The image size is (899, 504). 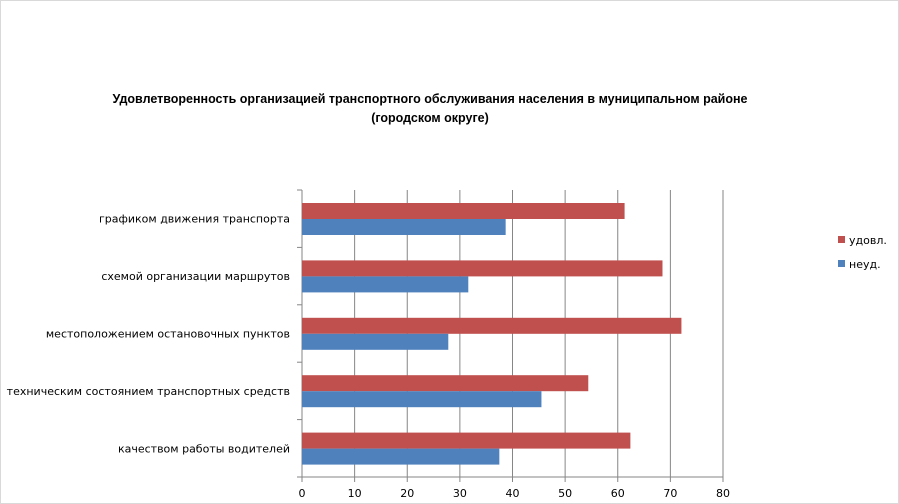 I want to click on category-label: местоположением остановочных пунктов, so click(x=168, y=334).